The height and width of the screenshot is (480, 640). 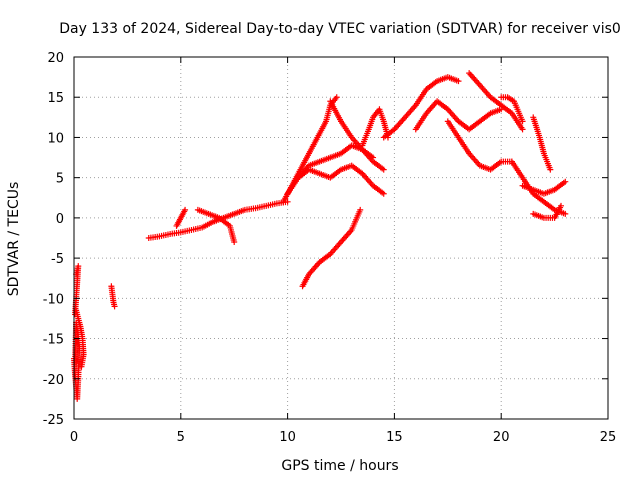 I want to click on x-tick-label: 5, so click(x=181, y=437).